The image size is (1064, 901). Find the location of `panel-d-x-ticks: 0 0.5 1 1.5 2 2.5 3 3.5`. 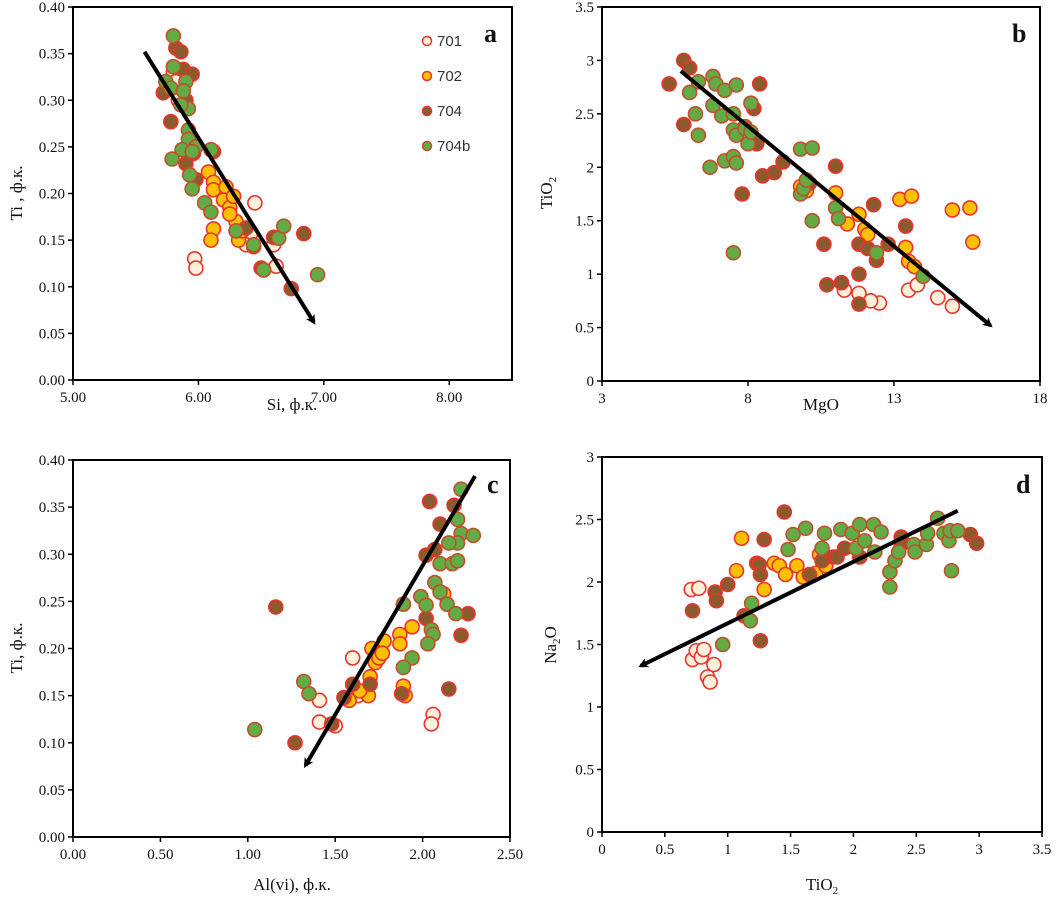

panel-d-x-ticks: 0 0.5 1 1.5 2 2.5 3 3.5 is located at coordinates (824, 845).